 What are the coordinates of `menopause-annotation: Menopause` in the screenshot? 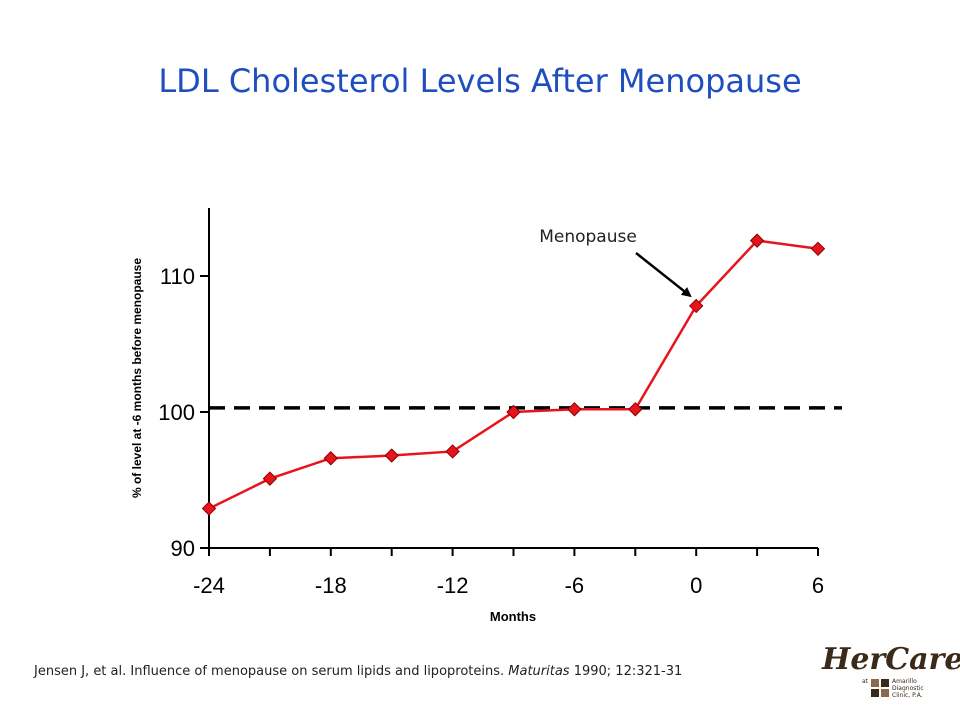 It's located at (588, 237).